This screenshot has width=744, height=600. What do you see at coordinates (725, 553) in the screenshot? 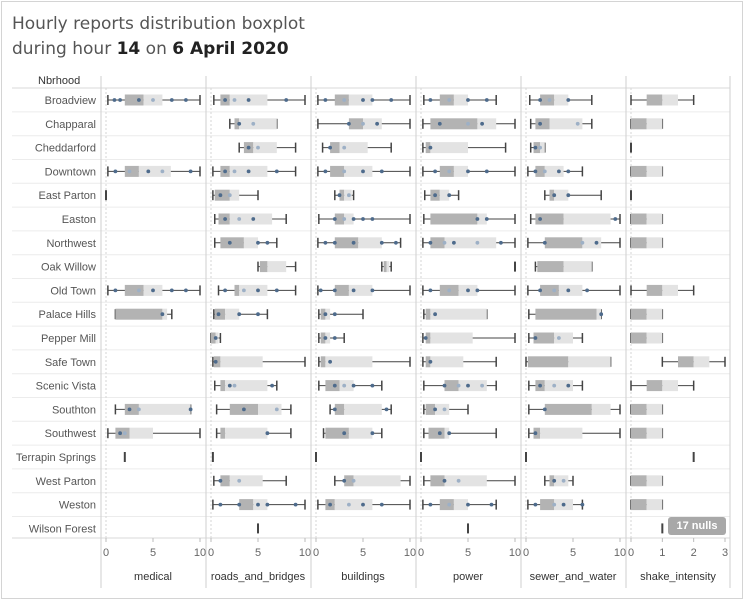
I see `tick-label: 3` at bounding box center [725, 553].